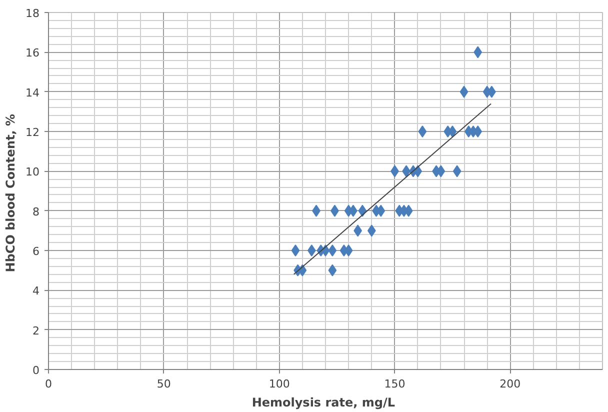 The height and width of the screenshot is (412, 608). What do you see at coordinates (510, 384) in the screenshot?
I see `x-tick-label: 200` at bounding box center [510, 384].